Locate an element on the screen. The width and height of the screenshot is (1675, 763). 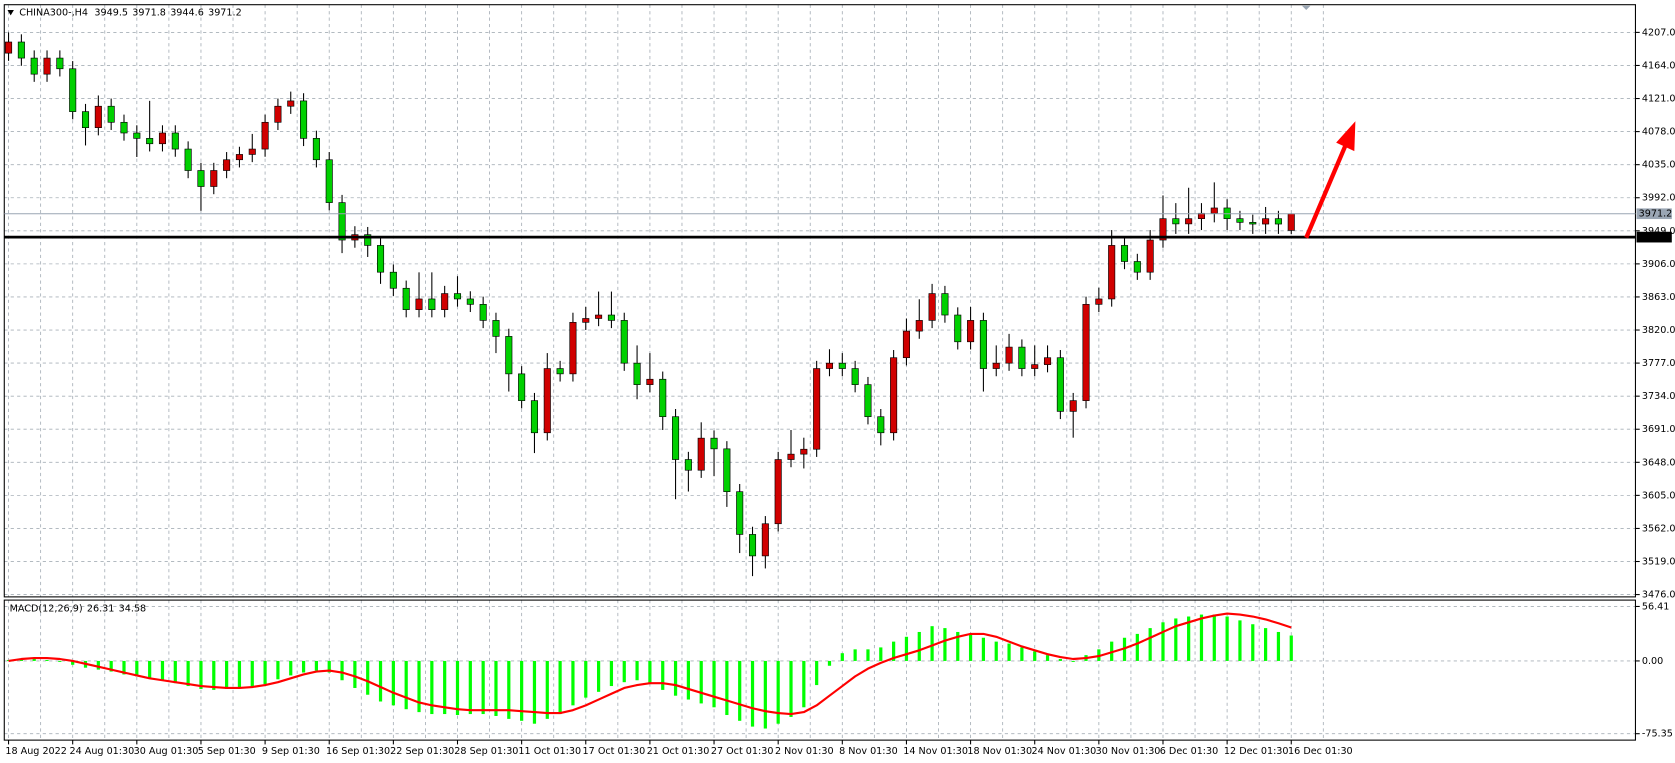
macd-last-signal: 34.58 is located at coordinates (133, 609).